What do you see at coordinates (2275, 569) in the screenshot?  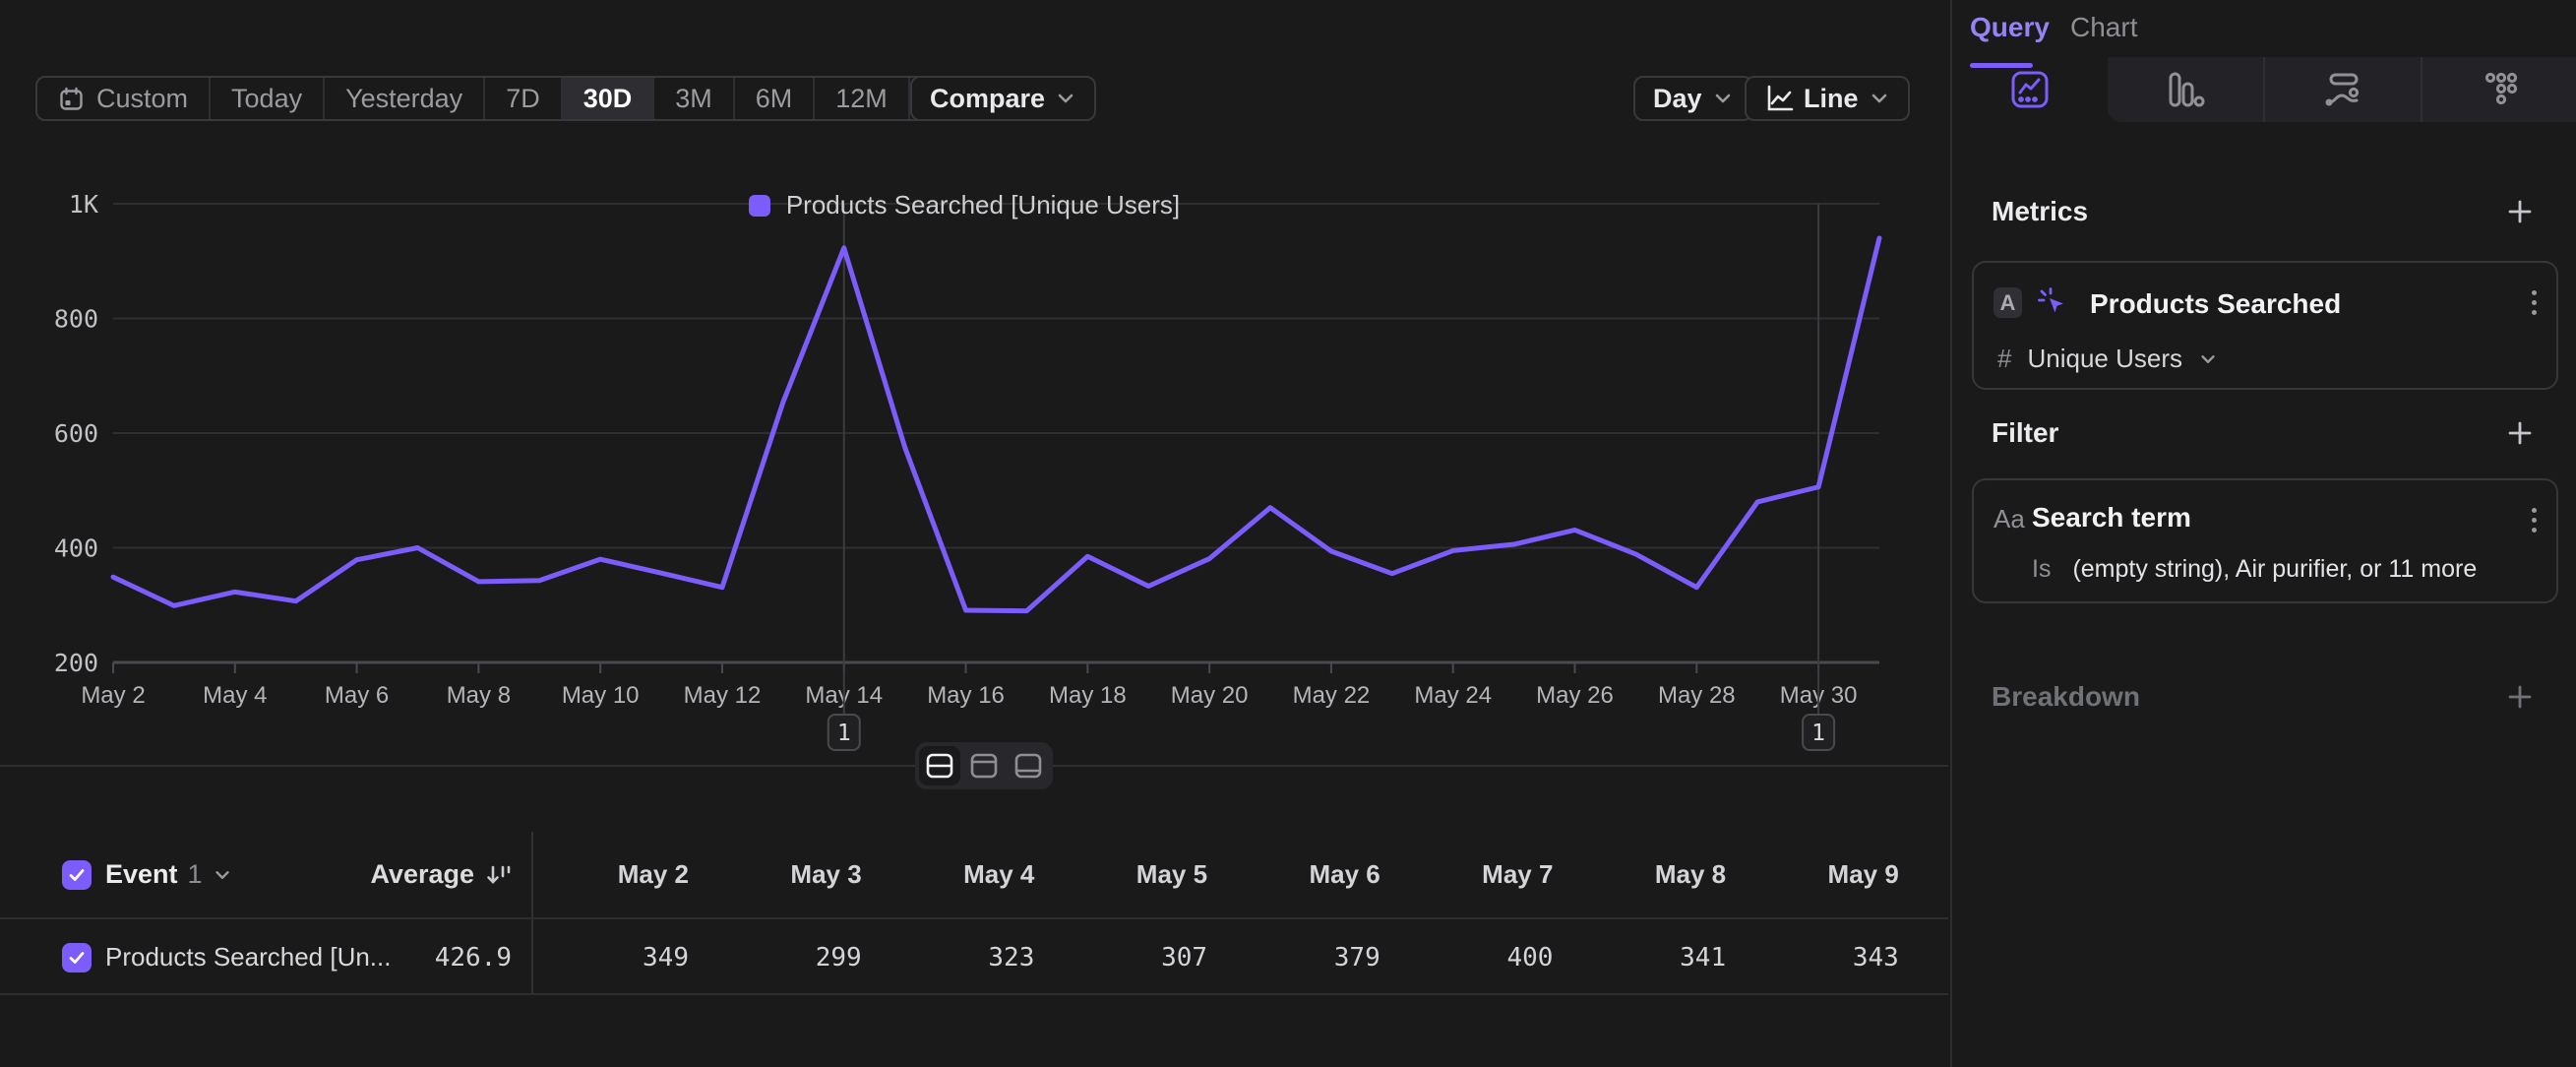 I see `filter-values-summary: (empty string), Air purifier, or 11 more` at bounding box center [2275, 569].